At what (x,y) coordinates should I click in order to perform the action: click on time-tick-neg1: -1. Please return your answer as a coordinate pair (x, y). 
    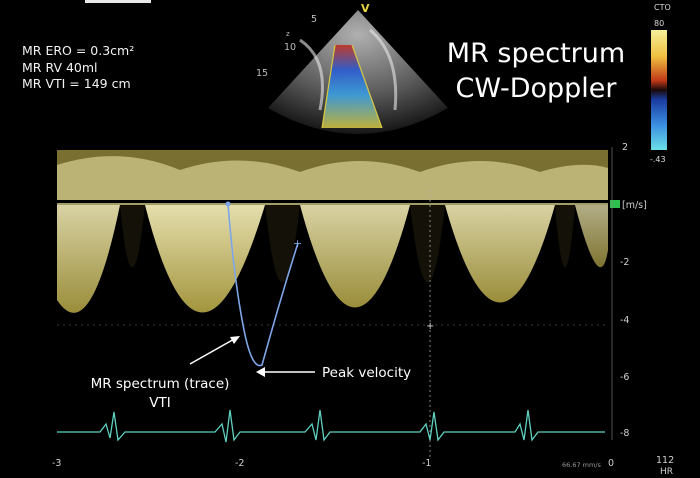
    Looking at the image, I should click on (426, 463).